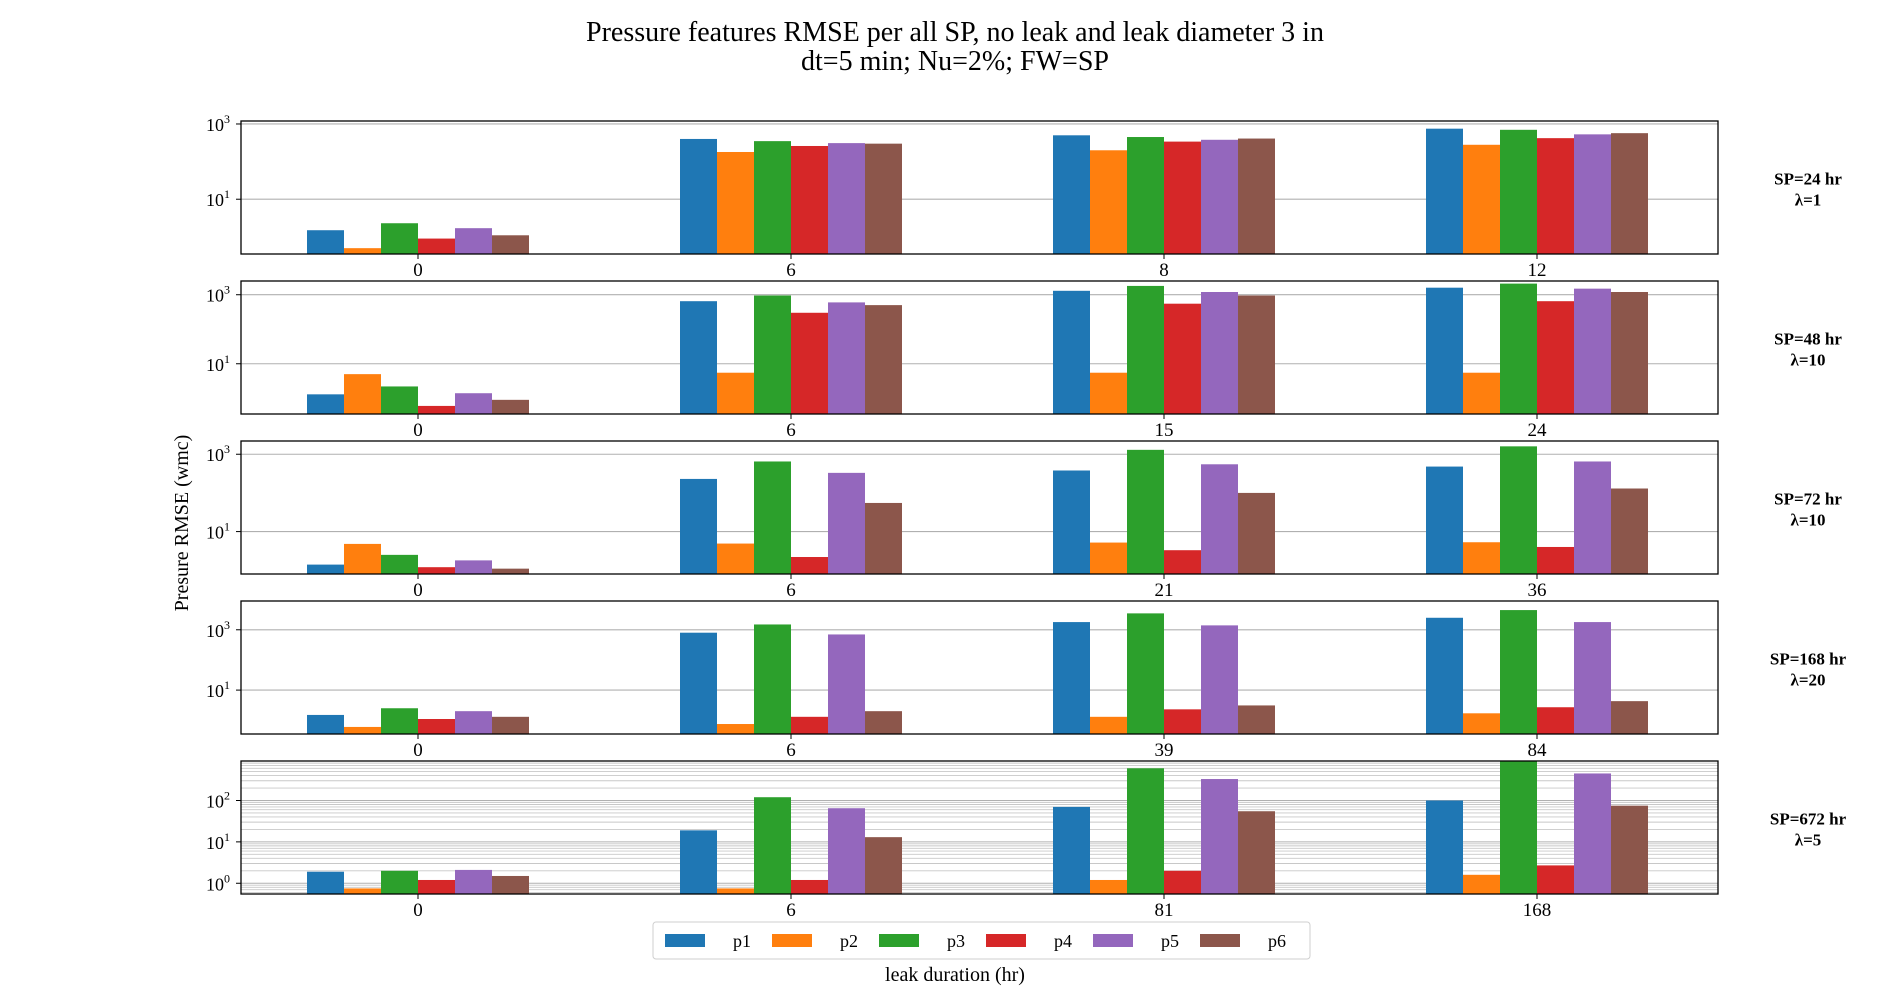 This screenshot has width=1900, height=1000. Describe the element at coordinates (1808, 179) in the screenshot. I see `row-label-sp: SP=24 hr` at that location.